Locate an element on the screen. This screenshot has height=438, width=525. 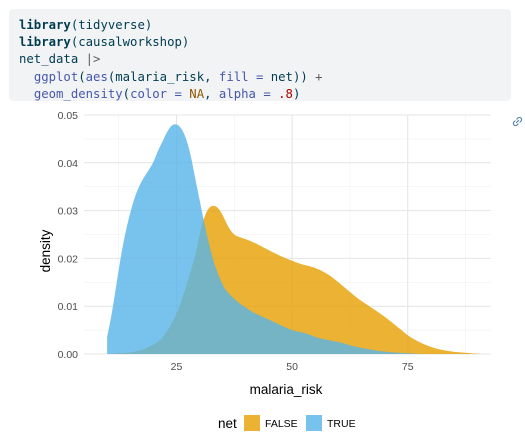
code-token: ggplot is located at coordinates (56, 76).